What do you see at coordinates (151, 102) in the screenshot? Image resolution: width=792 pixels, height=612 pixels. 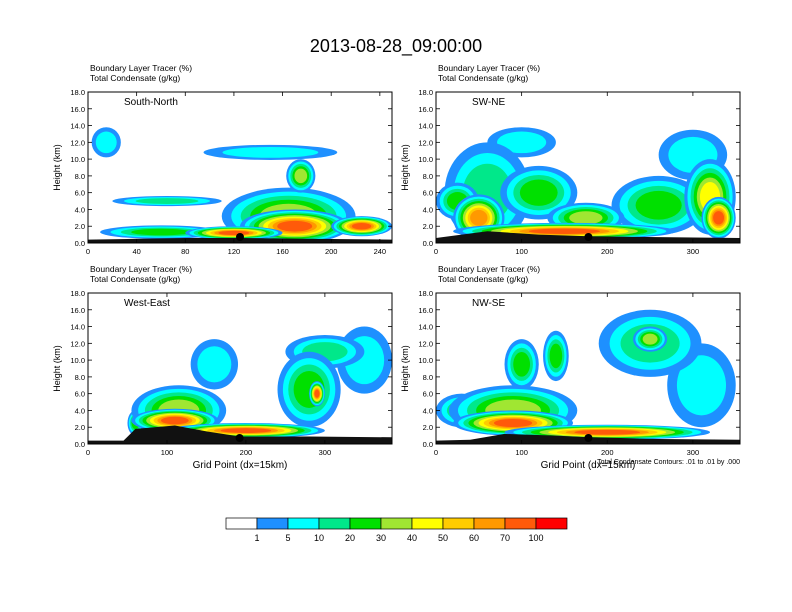 I see `panel-direction-label: South-North` at bounding box center [151, 102].